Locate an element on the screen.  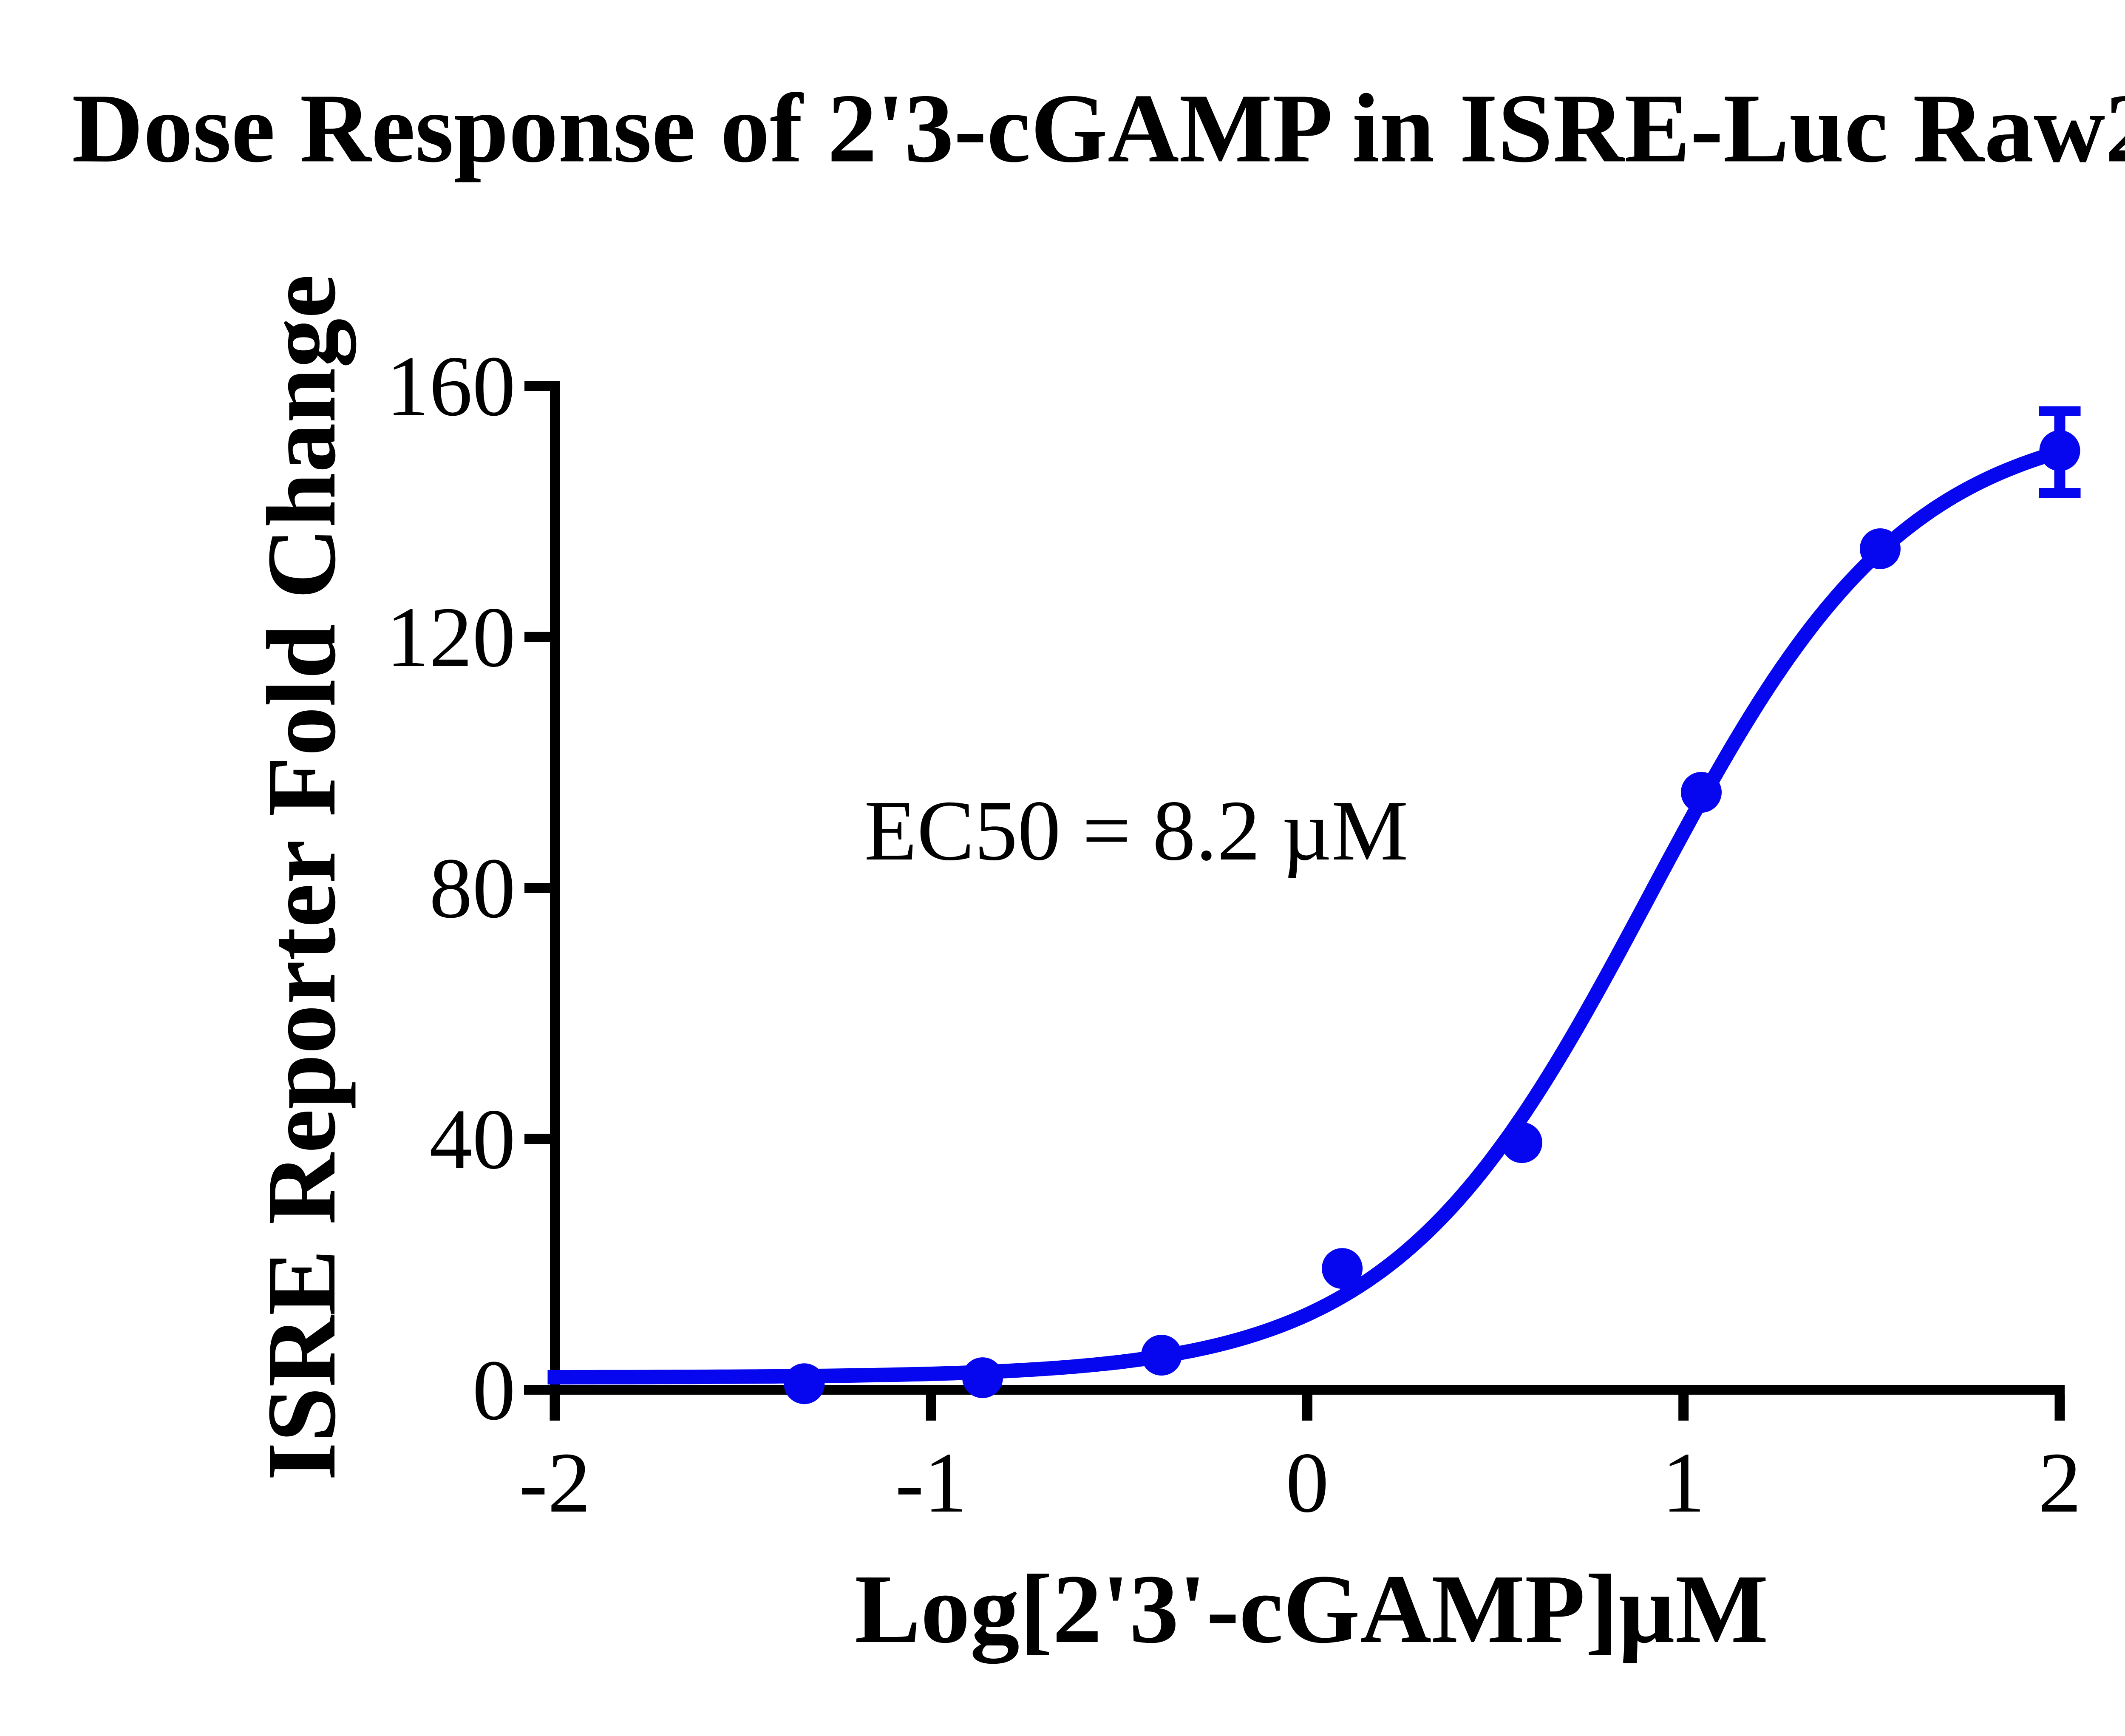
svg-text: 1 is located at coordinates (1683, 1483).